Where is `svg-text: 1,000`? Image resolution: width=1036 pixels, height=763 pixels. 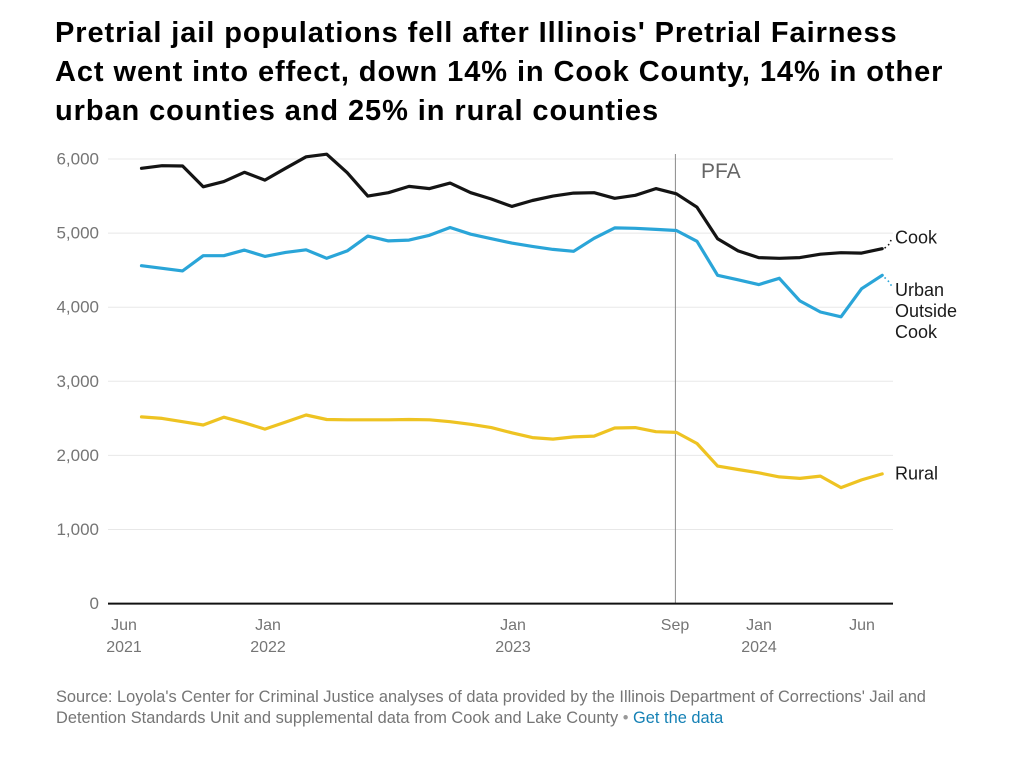 svg-text: 1,000 is located at coordinates (77, 529).